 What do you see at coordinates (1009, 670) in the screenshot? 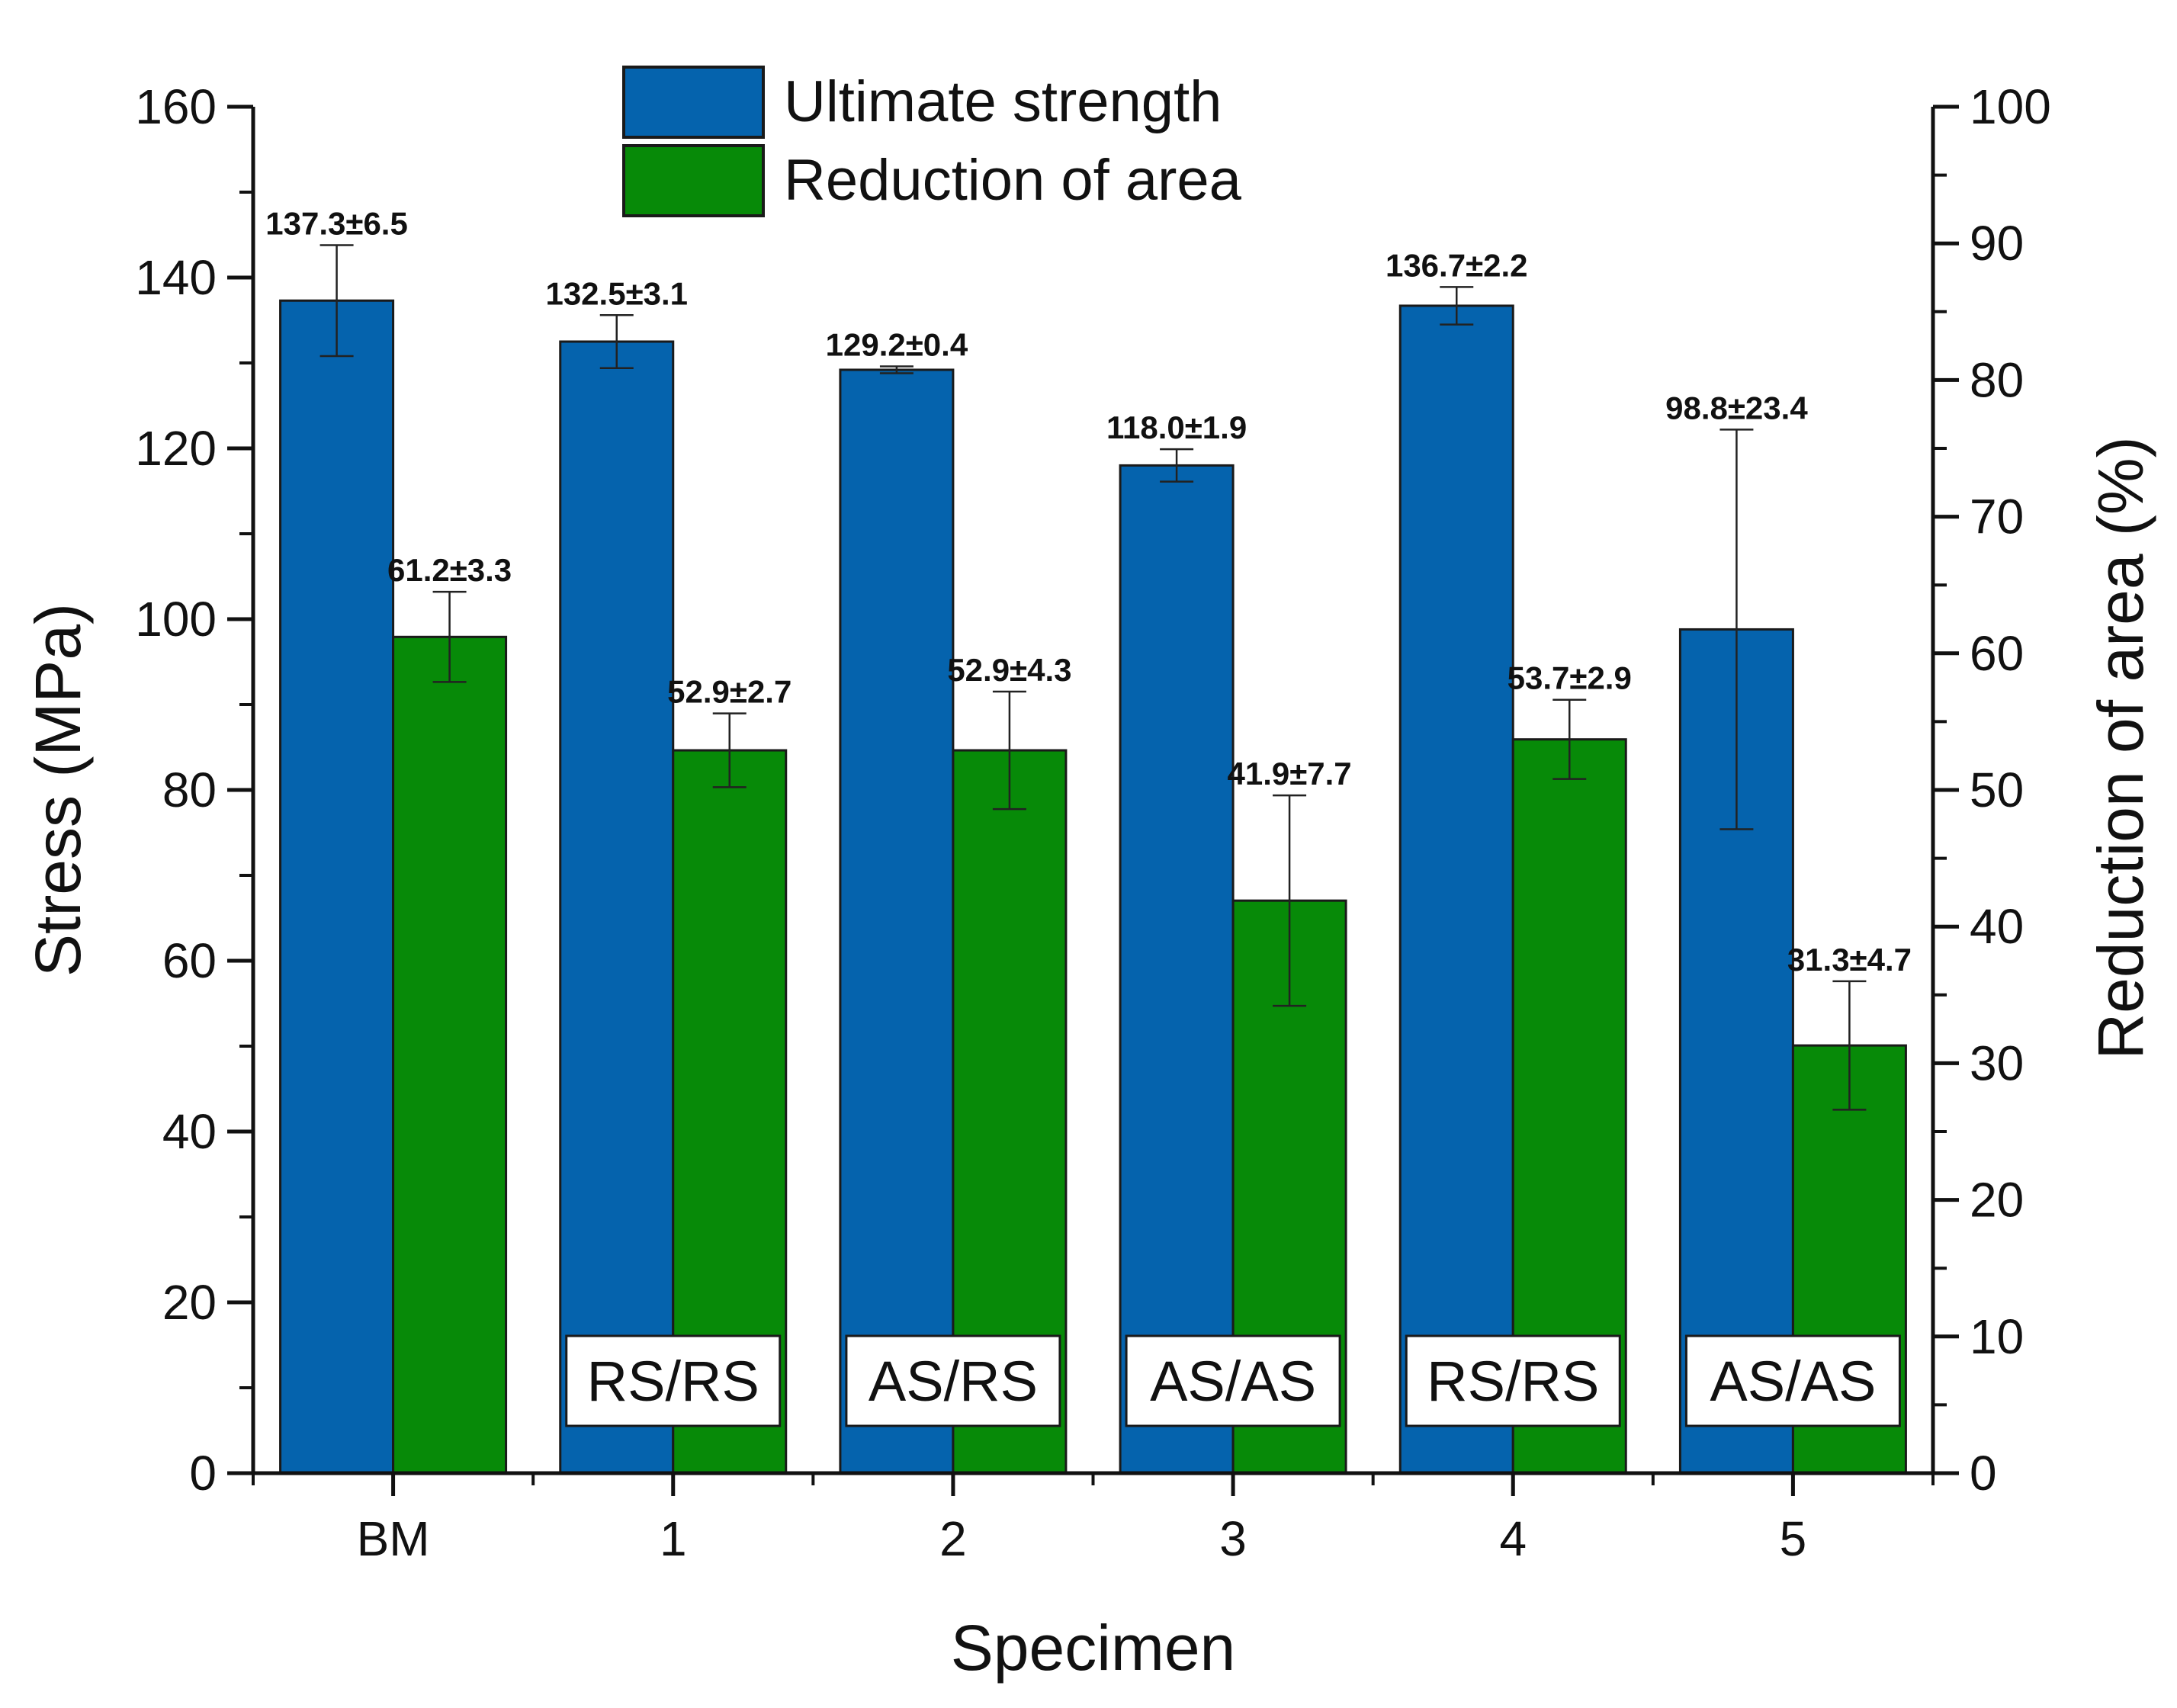
I see `reduction-value-label-2: 52.9±4.3` at bounding box center [1009, 670].